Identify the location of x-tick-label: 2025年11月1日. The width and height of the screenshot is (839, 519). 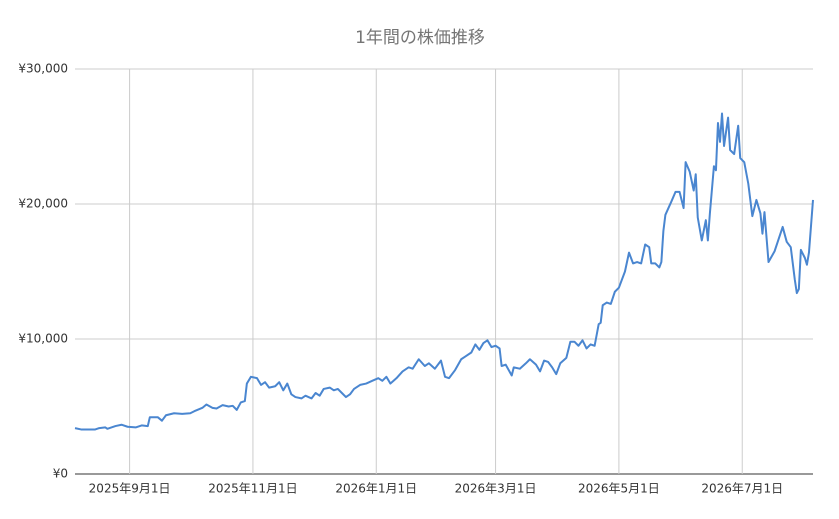
(252, 489).